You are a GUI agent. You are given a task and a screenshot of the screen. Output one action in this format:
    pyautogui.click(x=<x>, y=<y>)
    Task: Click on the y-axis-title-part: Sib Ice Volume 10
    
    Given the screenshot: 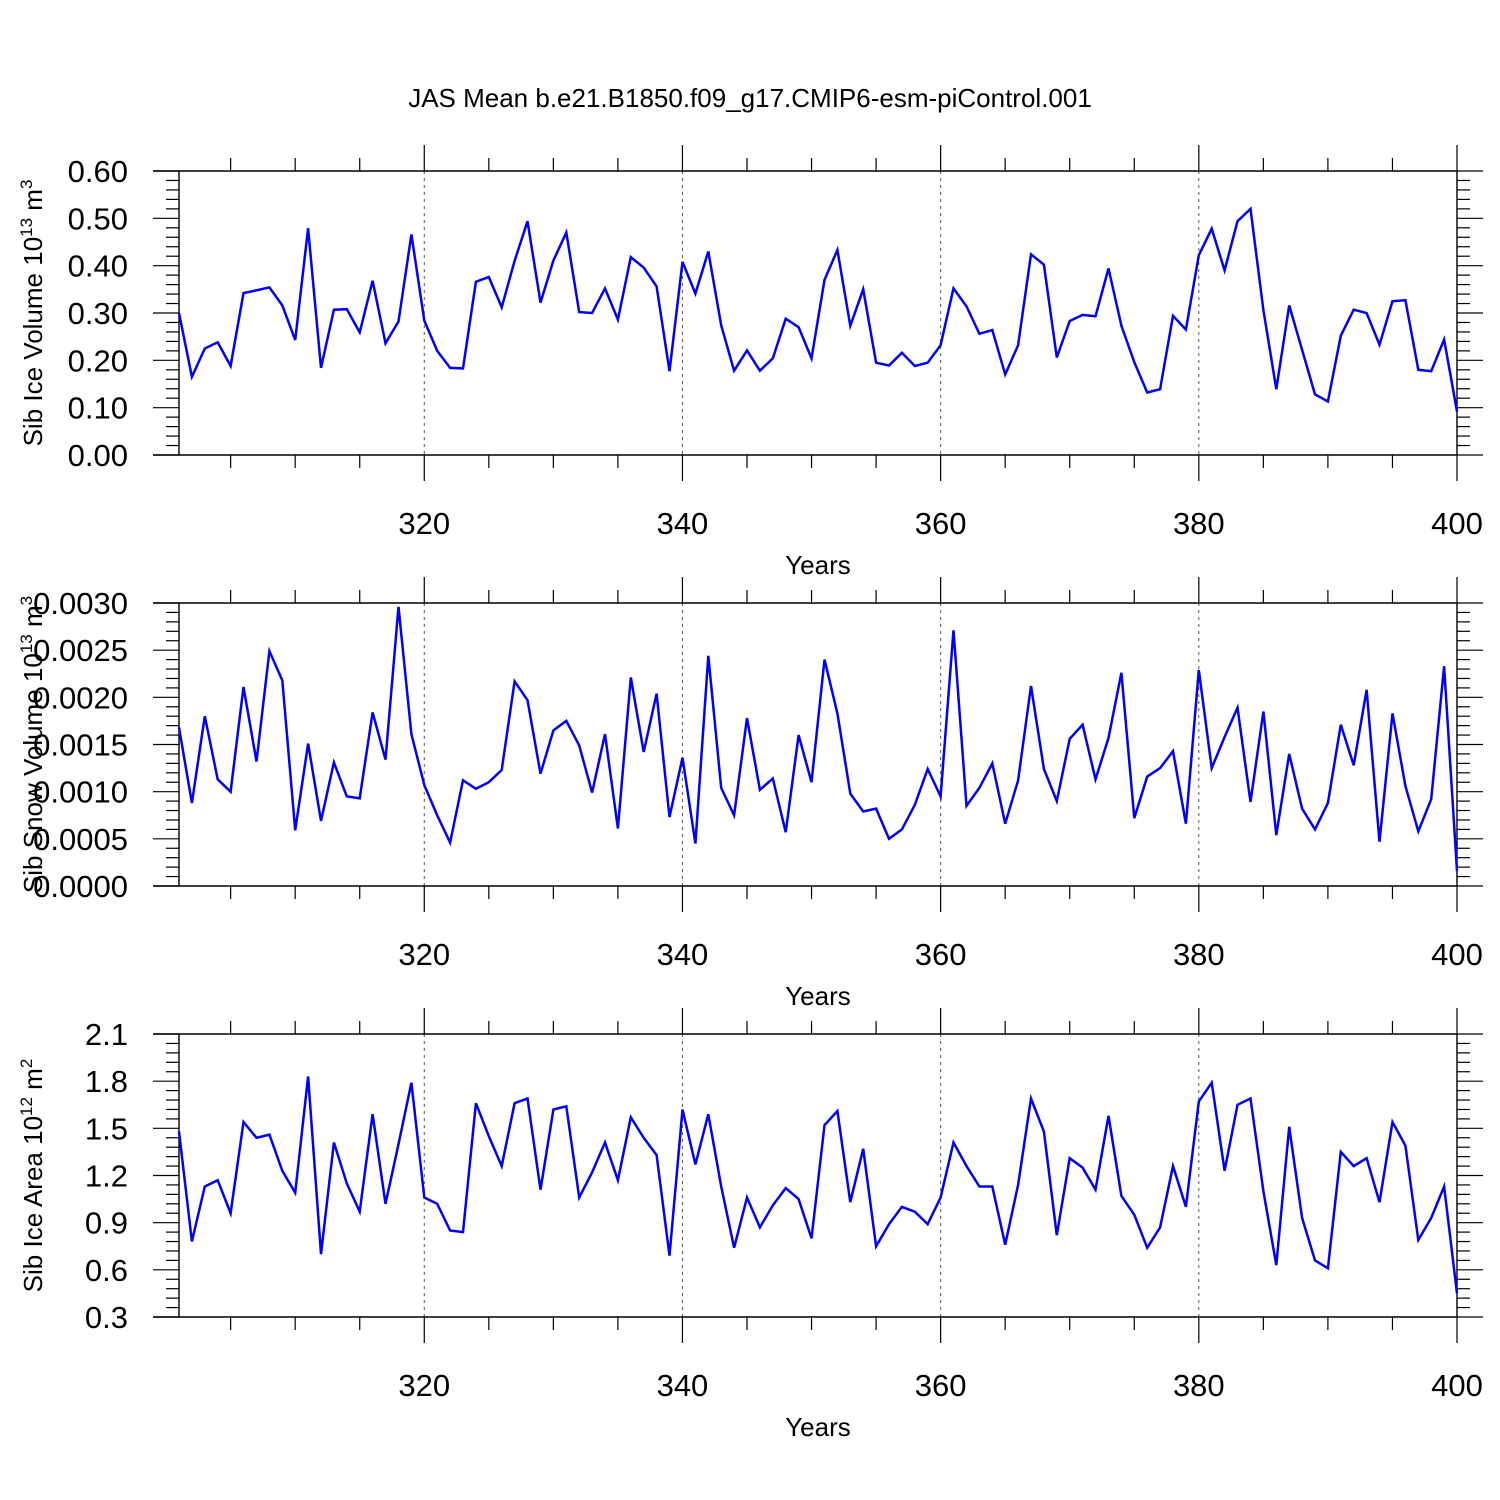 What is the action you would take?
    pyautogui.click(x=33, y=342)
    